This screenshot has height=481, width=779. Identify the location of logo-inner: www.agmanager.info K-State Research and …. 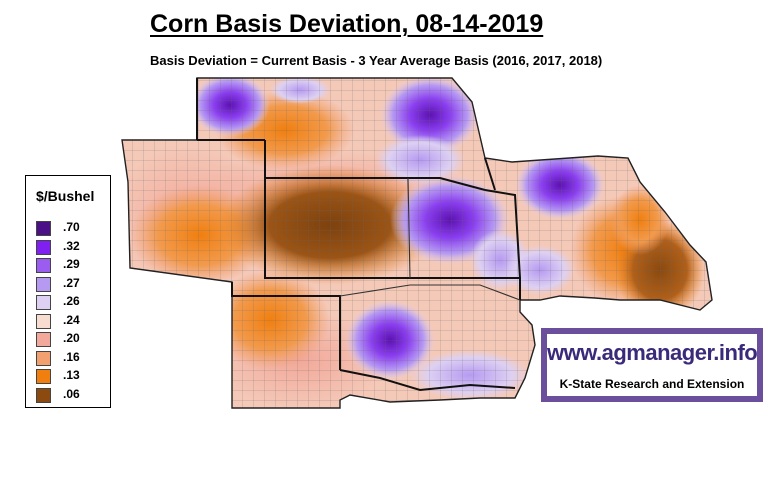
(652, 365).